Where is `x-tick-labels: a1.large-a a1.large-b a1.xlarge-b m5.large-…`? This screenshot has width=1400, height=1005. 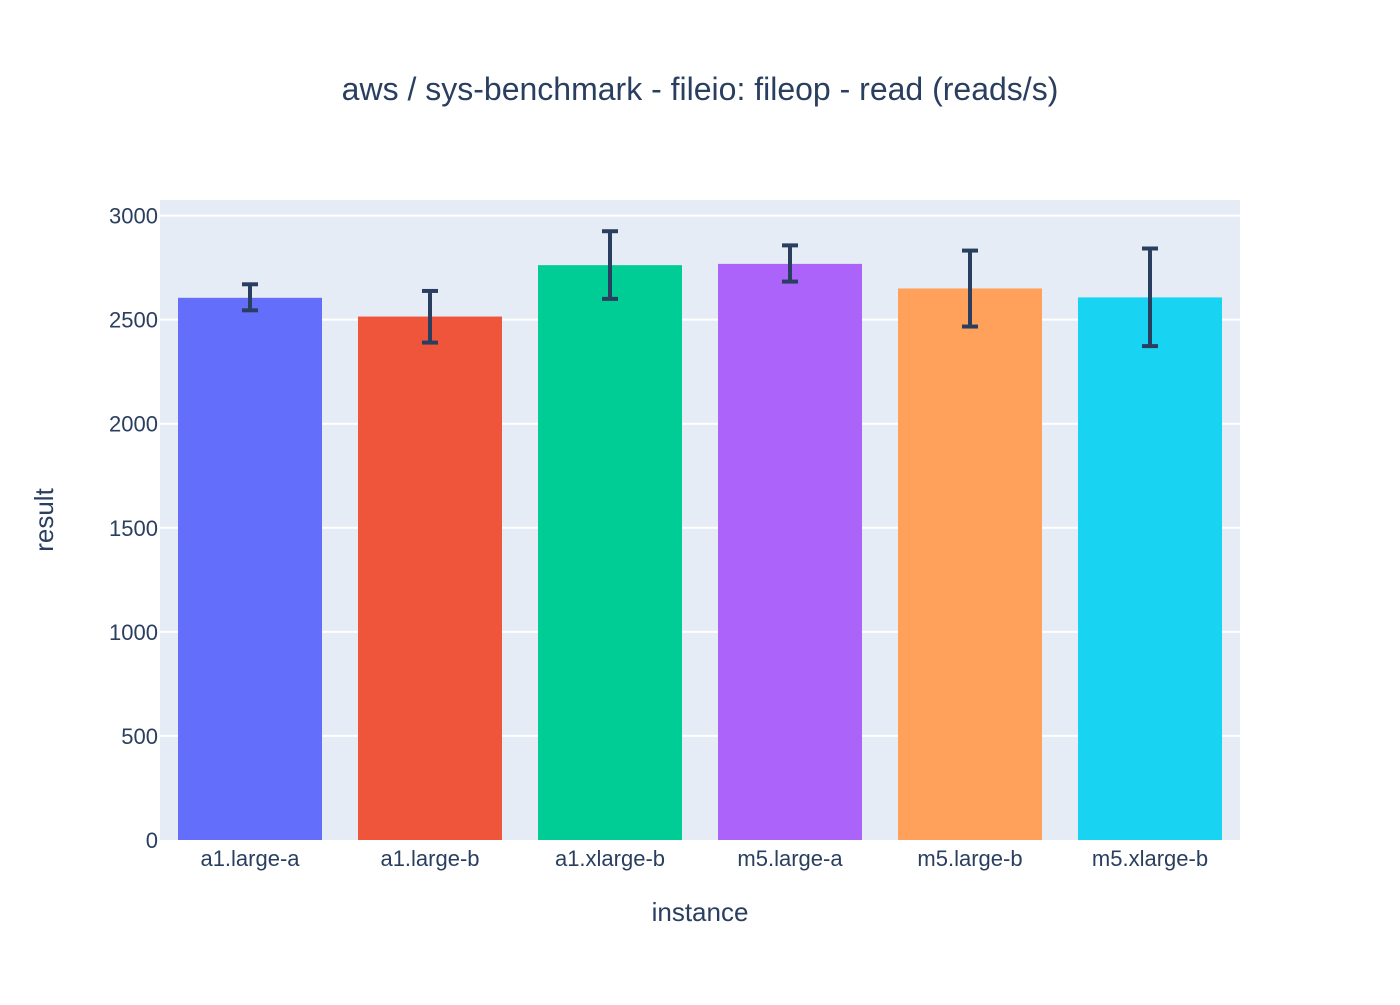
x-tick-labels: a1.large-a a1.large-b a1.xlarge-b m5.large-… is located at coordinates (704, 858).